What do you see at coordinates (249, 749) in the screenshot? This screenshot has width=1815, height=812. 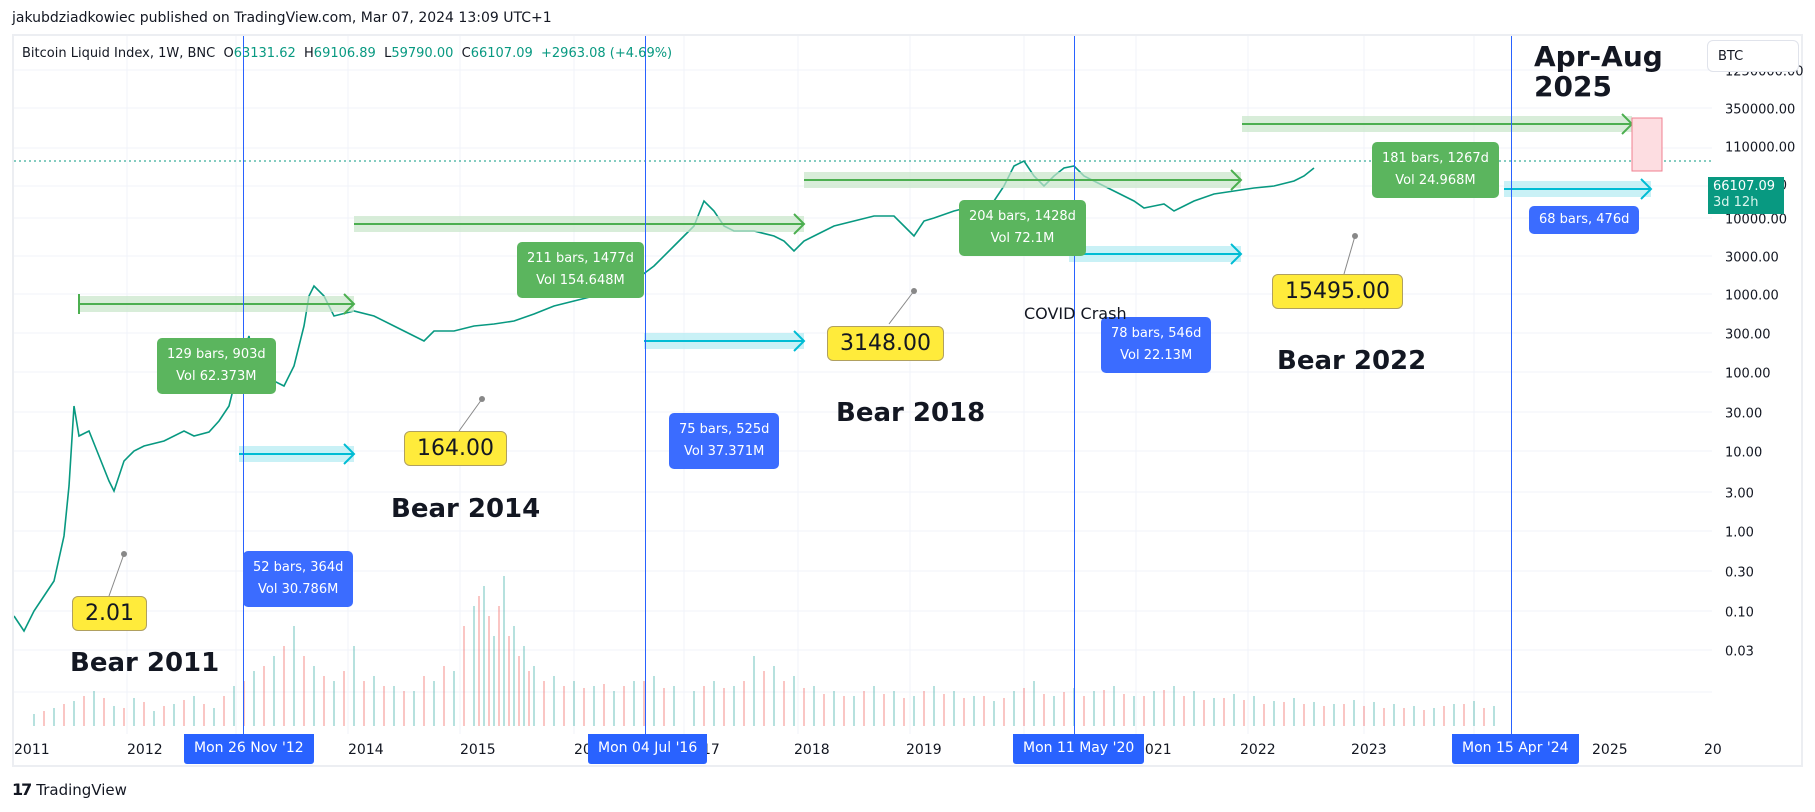 I see `halving-date-label: Mon 26 Nov '12` at bounding box center [249, 749].